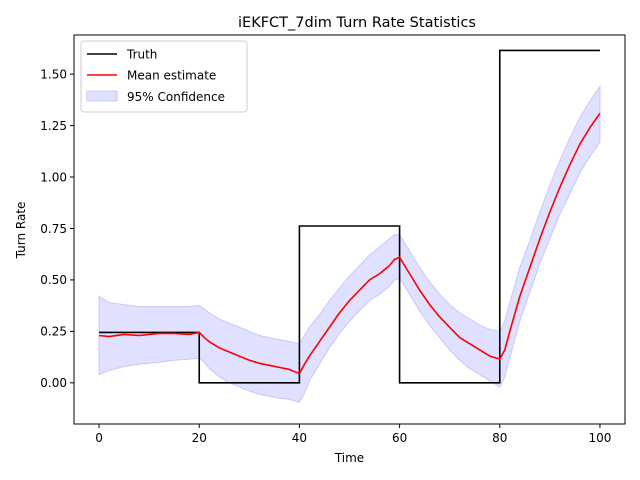  Describe the element at coordinates (171, 76) in the screenshot. I see `legend-label-mean: Mean estimate` at that location.